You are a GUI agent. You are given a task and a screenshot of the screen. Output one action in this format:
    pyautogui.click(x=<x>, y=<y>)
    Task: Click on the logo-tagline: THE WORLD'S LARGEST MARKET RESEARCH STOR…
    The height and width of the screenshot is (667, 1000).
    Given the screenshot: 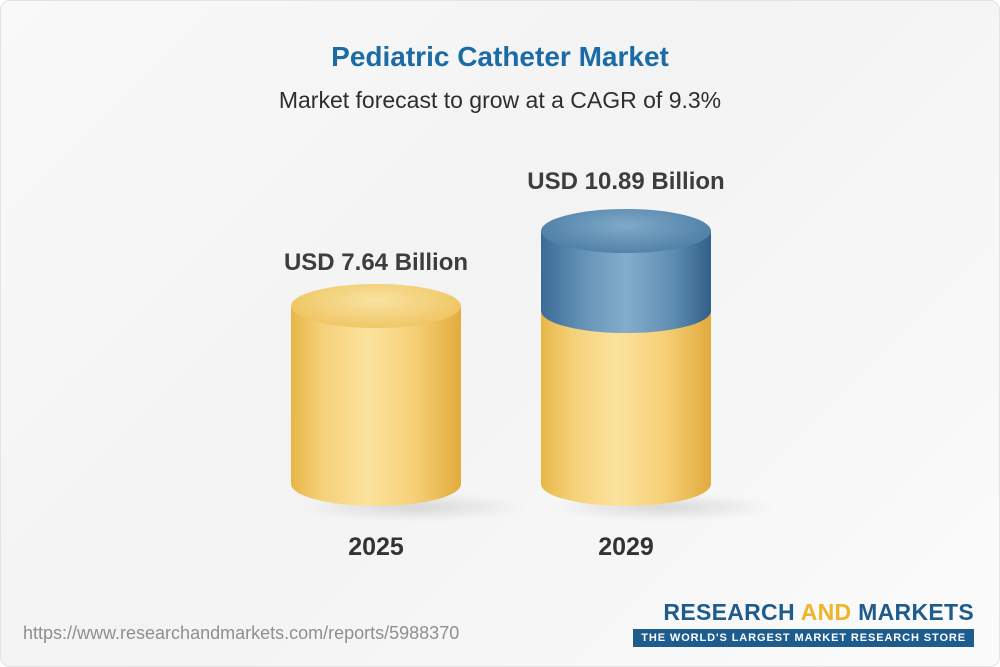 What is the action you would take?
    pyautogui.click(x=803, y=638)
    